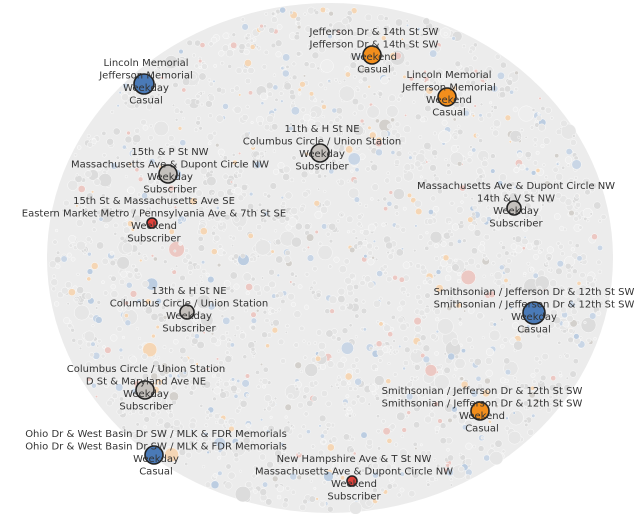  What do you see at coordinates (352, 481) in the screenshot?
I see `highlight-bubble-b13` at bounding box center [352, 481].